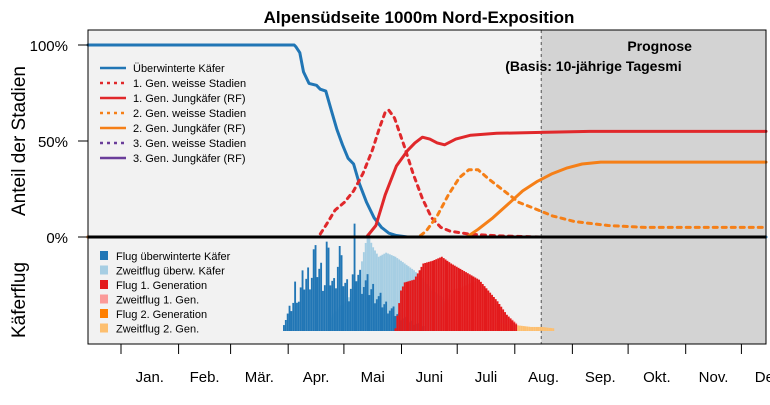 This screenshot has height=405, width=770. What do you see at coordinates (170, 272) in the screenshot?
I see `legend-label: Zweitflug überw. Käfer` at bounding box center [170, 272].